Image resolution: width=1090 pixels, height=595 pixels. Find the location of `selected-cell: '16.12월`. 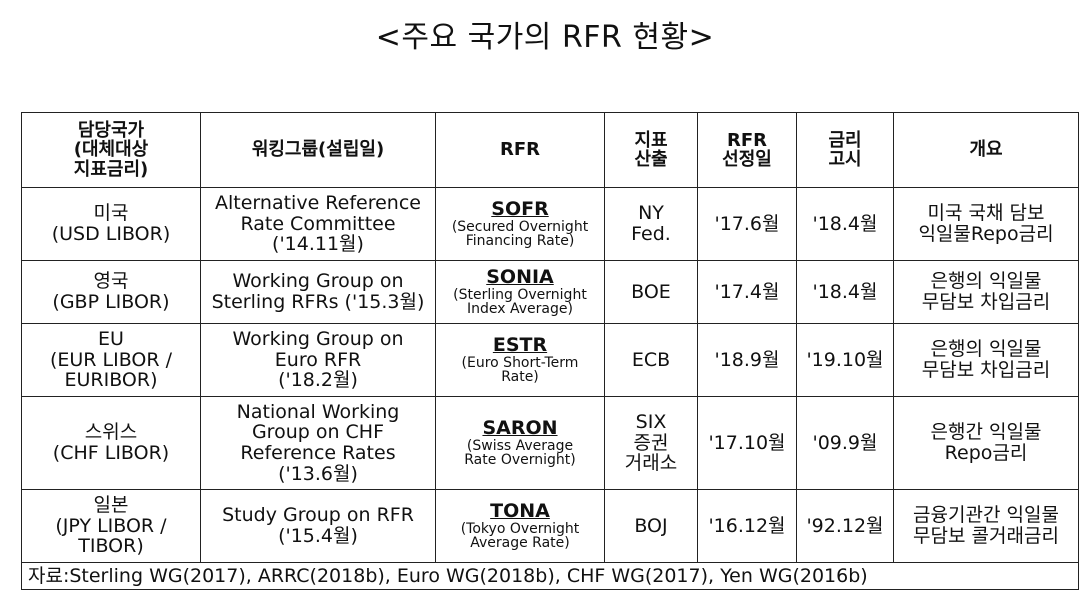

selected-cell: '16.12월 is located at coordinates (747, 526).